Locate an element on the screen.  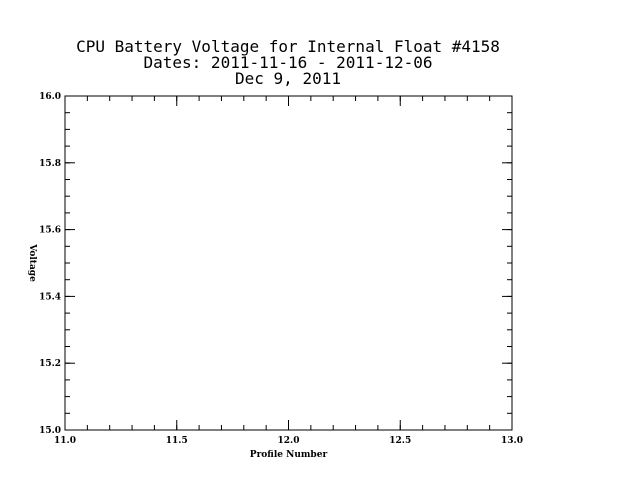
y-tick-label: 15.0 is located at coordinates (50, 431).